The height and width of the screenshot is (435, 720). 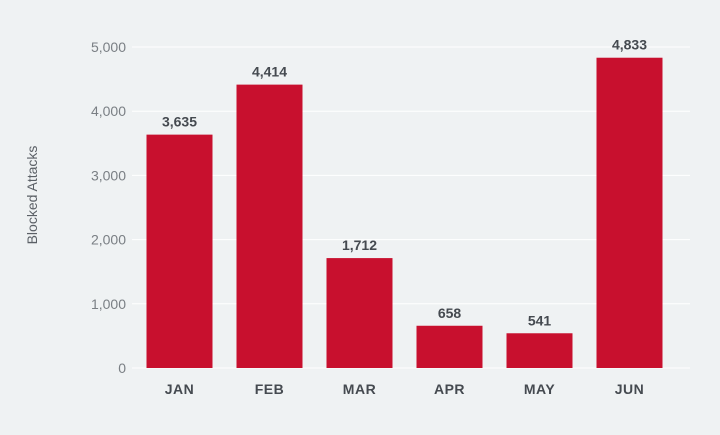 What do you see at coordinates (359, 245) in the screenshot?
I see `data-label: 1,712` at bounding box center [359, 245].